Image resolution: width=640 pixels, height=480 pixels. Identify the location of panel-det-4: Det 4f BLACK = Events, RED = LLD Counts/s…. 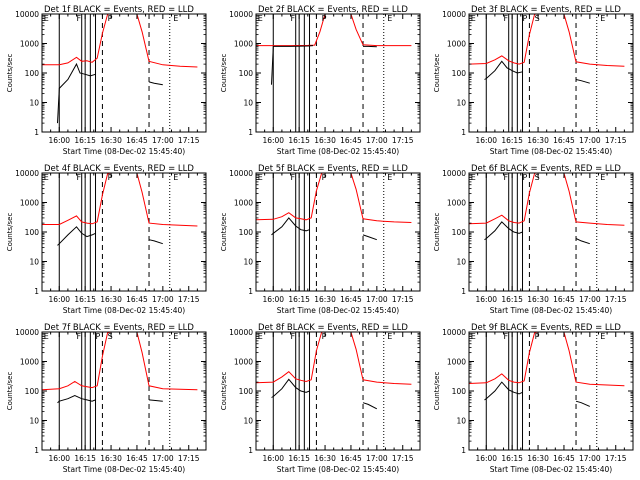
(106, 239).